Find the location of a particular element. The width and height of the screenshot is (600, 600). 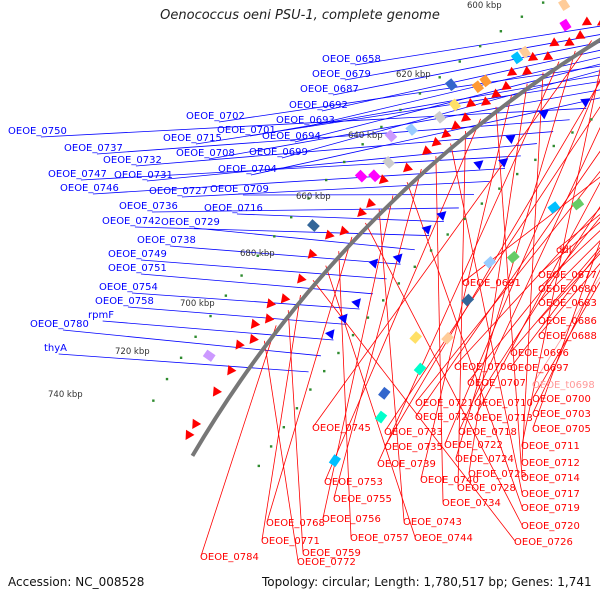

ruler-label: 700 kbp is located at coordinates (197, 304).